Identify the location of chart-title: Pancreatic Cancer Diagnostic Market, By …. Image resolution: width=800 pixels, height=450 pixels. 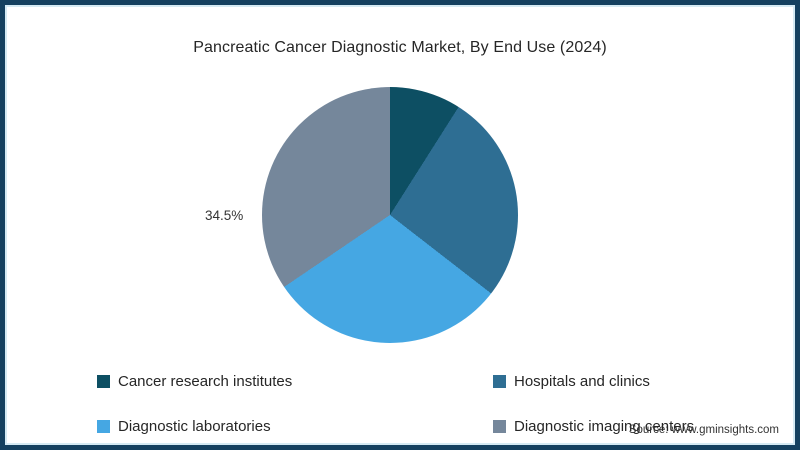
(400, 47).